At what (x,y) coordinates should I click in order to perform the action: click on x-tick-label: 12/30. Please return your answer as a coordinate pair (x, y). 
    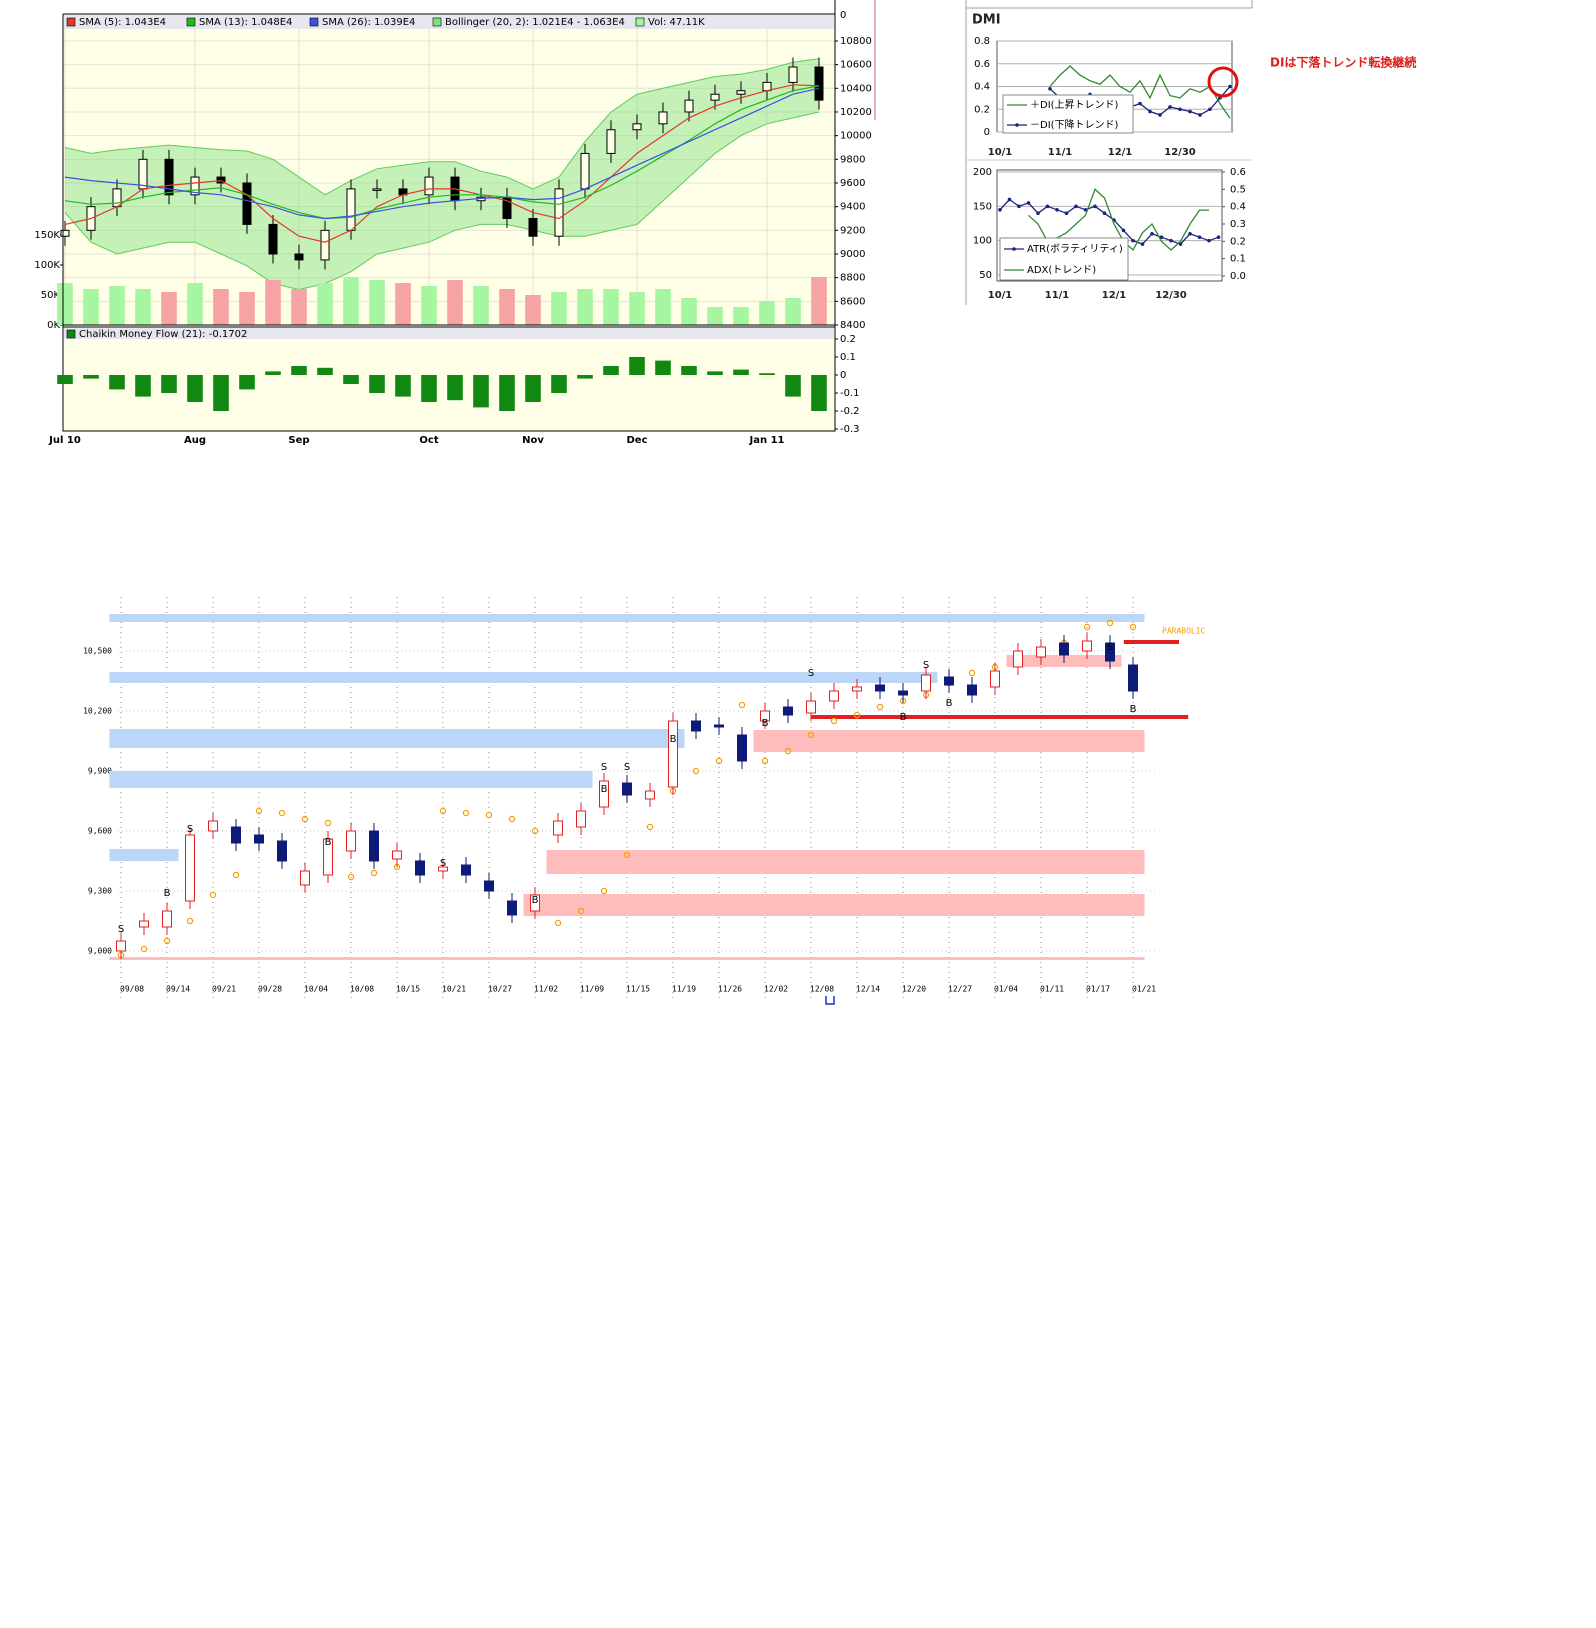
    Looking at the image, I should click on (1171, 295).